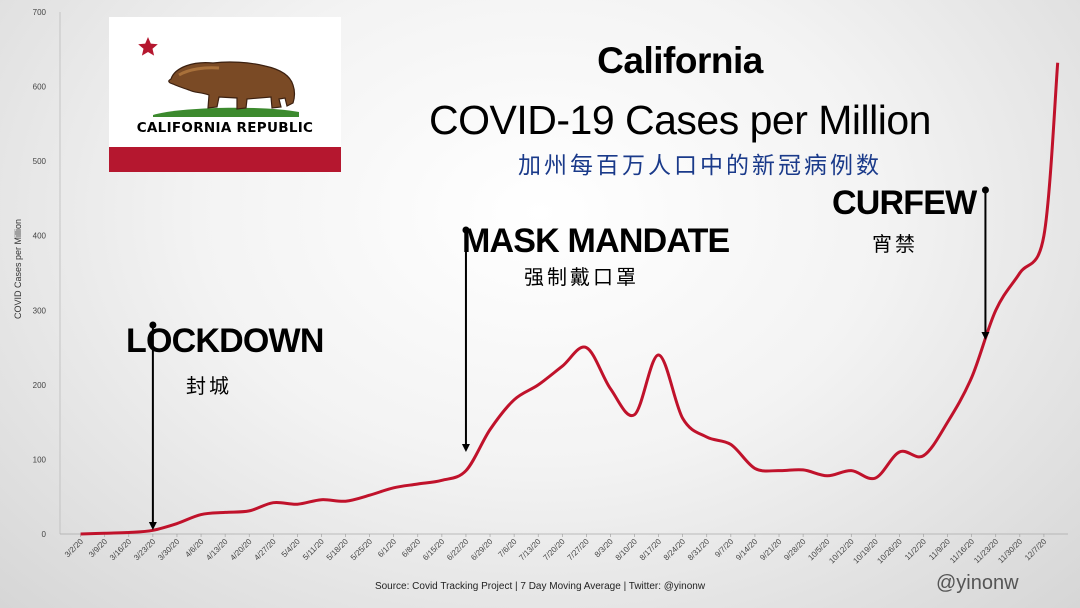  What do you see at coordinates (411, 548) in the screenshot?
I see `x-tick-label: 6/8/20` at bounding box center [411, 548].